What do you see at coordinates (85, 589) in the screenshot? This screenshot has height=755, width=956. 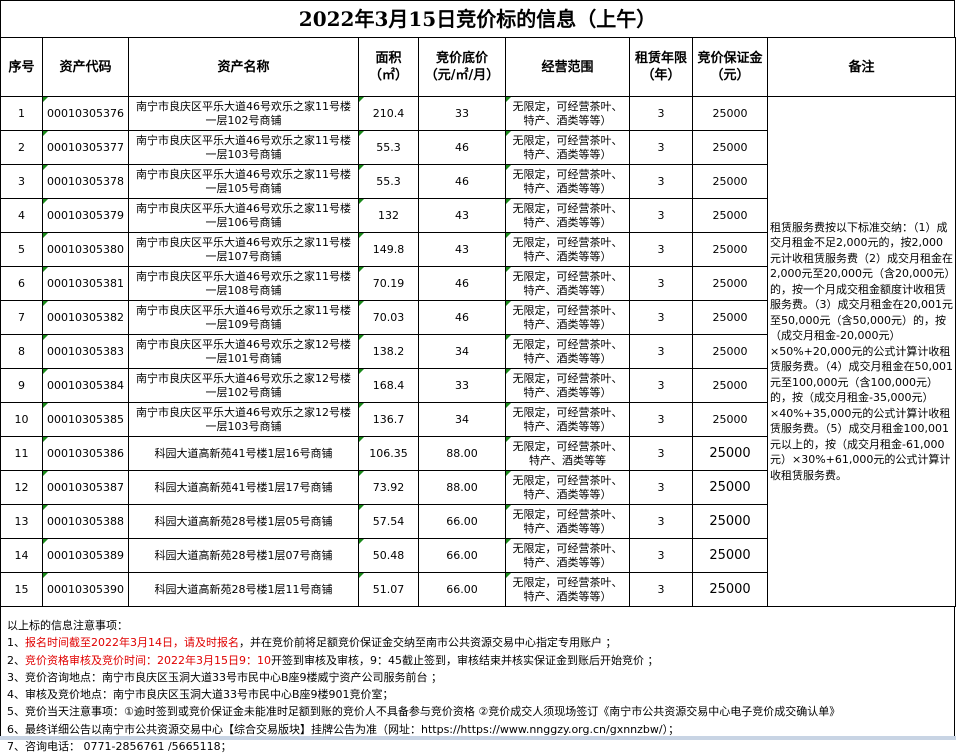 I see `cell-code: 00010305390` at bounding box center [85, 589].